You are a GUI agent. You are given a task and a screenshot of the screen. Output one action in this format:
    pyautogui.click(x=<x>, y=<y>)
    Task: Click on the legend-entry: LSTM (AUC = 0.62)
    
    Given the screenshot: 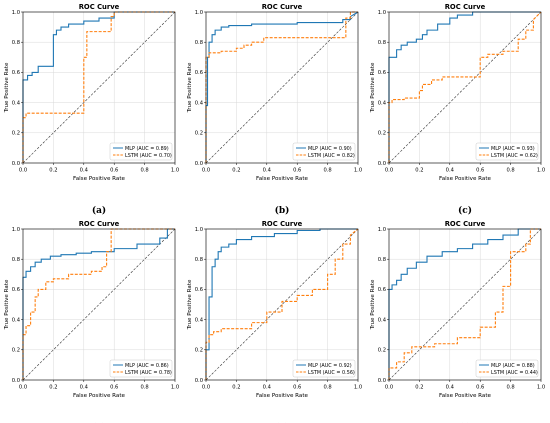 What is the action you would take?
    pyautogui.click(x=514, y=156)
    